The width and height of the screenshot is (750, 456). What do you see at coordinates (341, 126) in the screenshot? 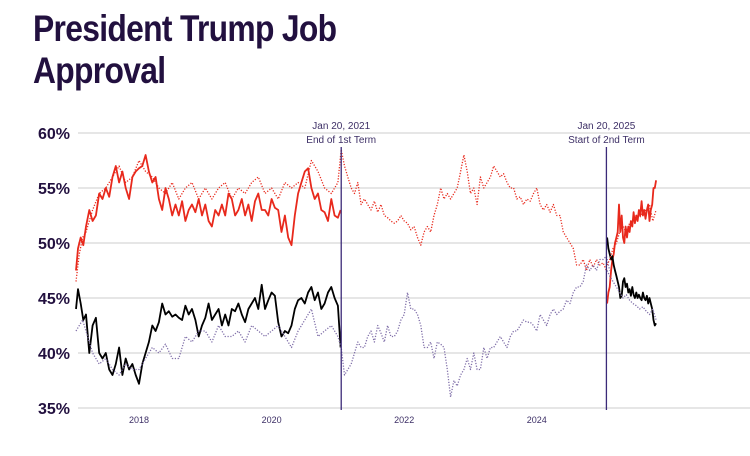
I see `annotation-date: Jan 20, 2021` at bounding box center [341, 126].